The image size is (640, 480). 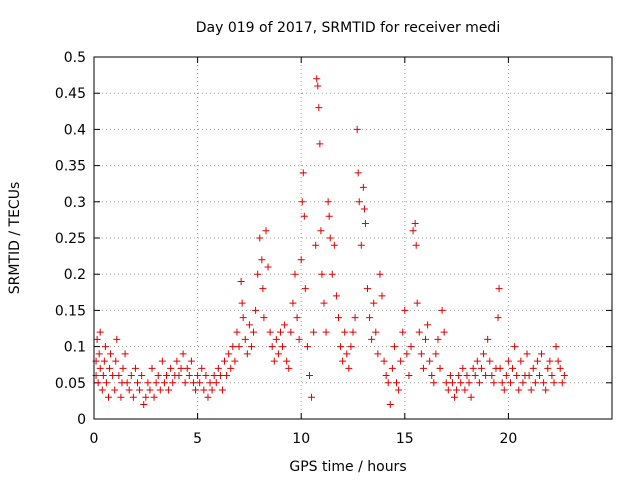 What do you see at coordinates (508, 439) in the screenshot?
I see `x-tick-label: 20` at bounding box center [508, 439].